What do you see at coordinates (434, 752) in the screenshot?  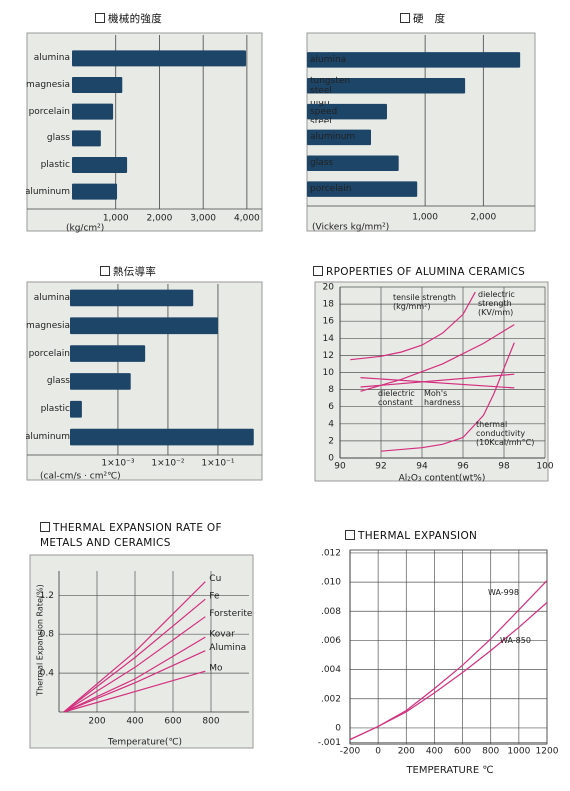 I see `x-tick-label: 400` at bounding box center [434, 752].